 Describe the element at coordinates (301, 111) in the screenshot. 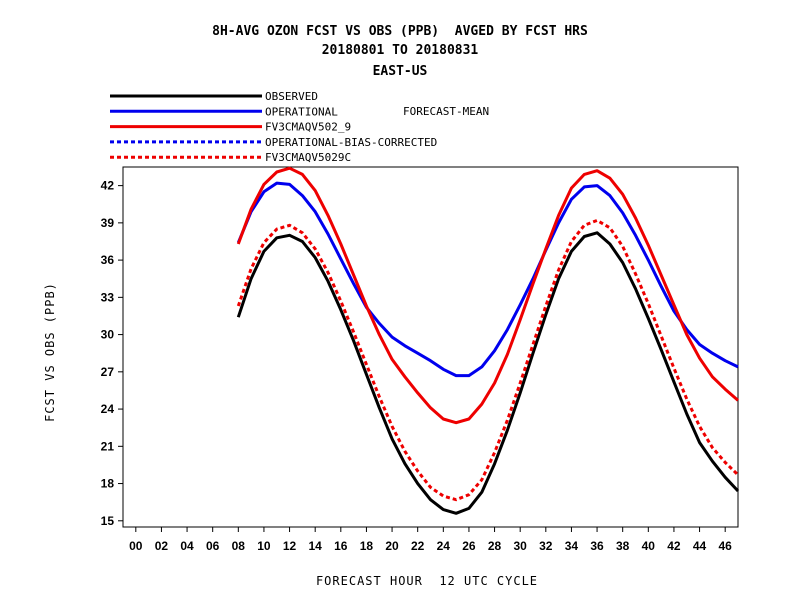

I see `legend-label: OPERATIONAL` at that location.